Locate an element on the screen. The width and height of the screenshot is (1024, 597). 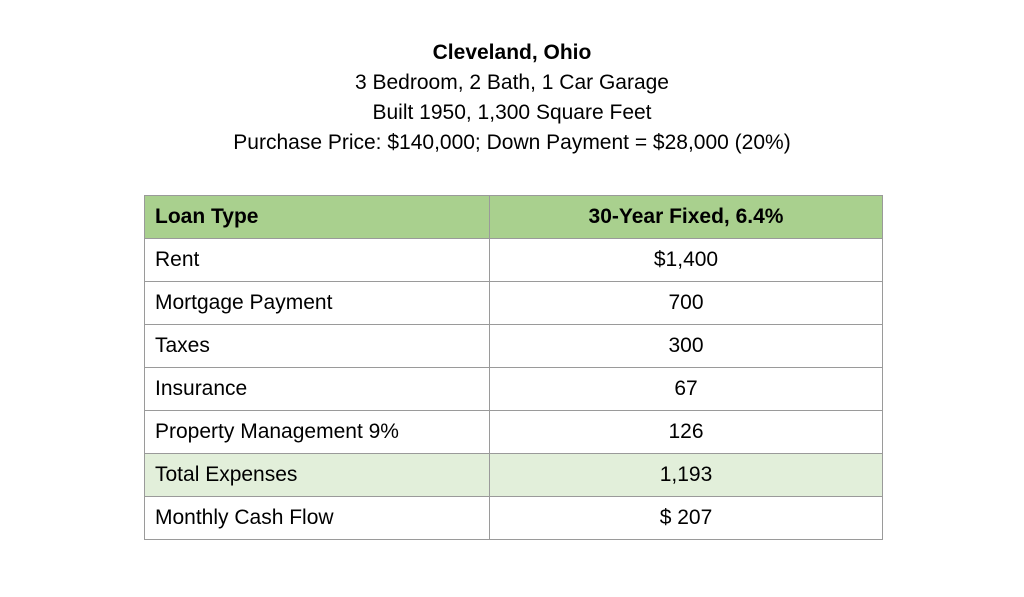
monthly-cash-flow-row: Monthly Cash Flow $ 207 is located at coordinates (513, 518).